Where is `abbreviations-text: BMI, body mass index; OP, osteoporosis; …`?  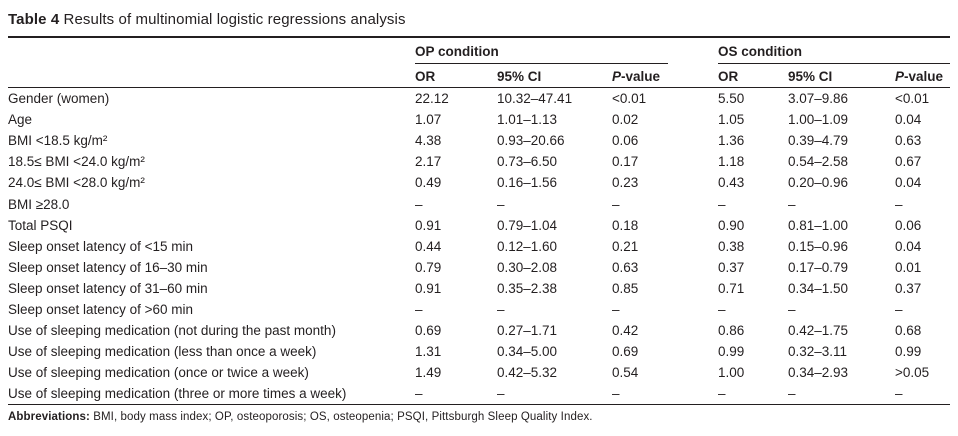
abbreviations-text: BMI, body mass index; OP, osteoporosis; … is located at coordinates (341, 417).